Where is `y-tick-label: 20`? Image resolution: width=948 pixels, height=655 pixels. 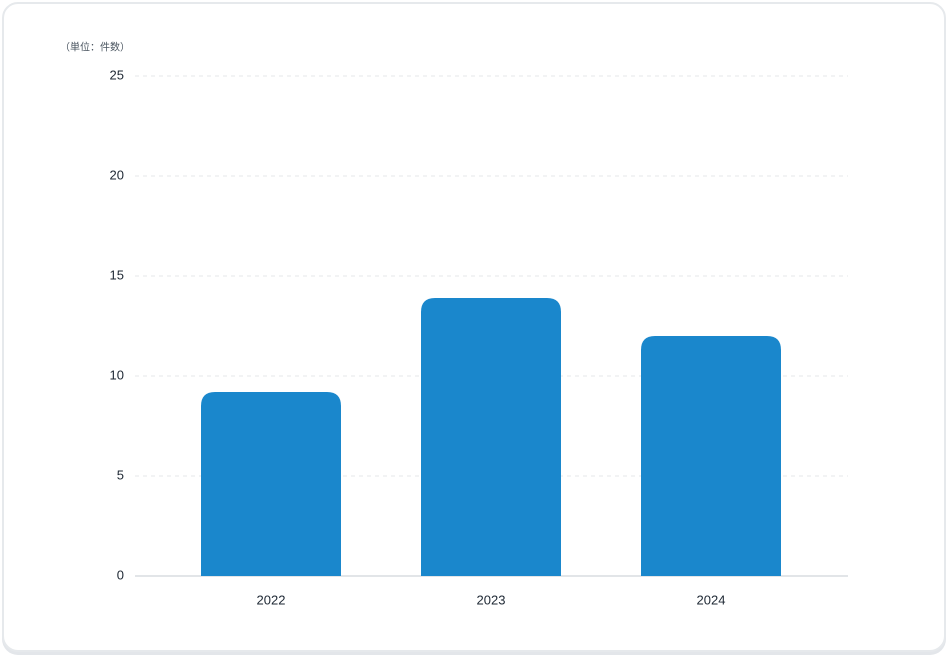 y-tick-label: 20 is located at coordinates (117, 174).